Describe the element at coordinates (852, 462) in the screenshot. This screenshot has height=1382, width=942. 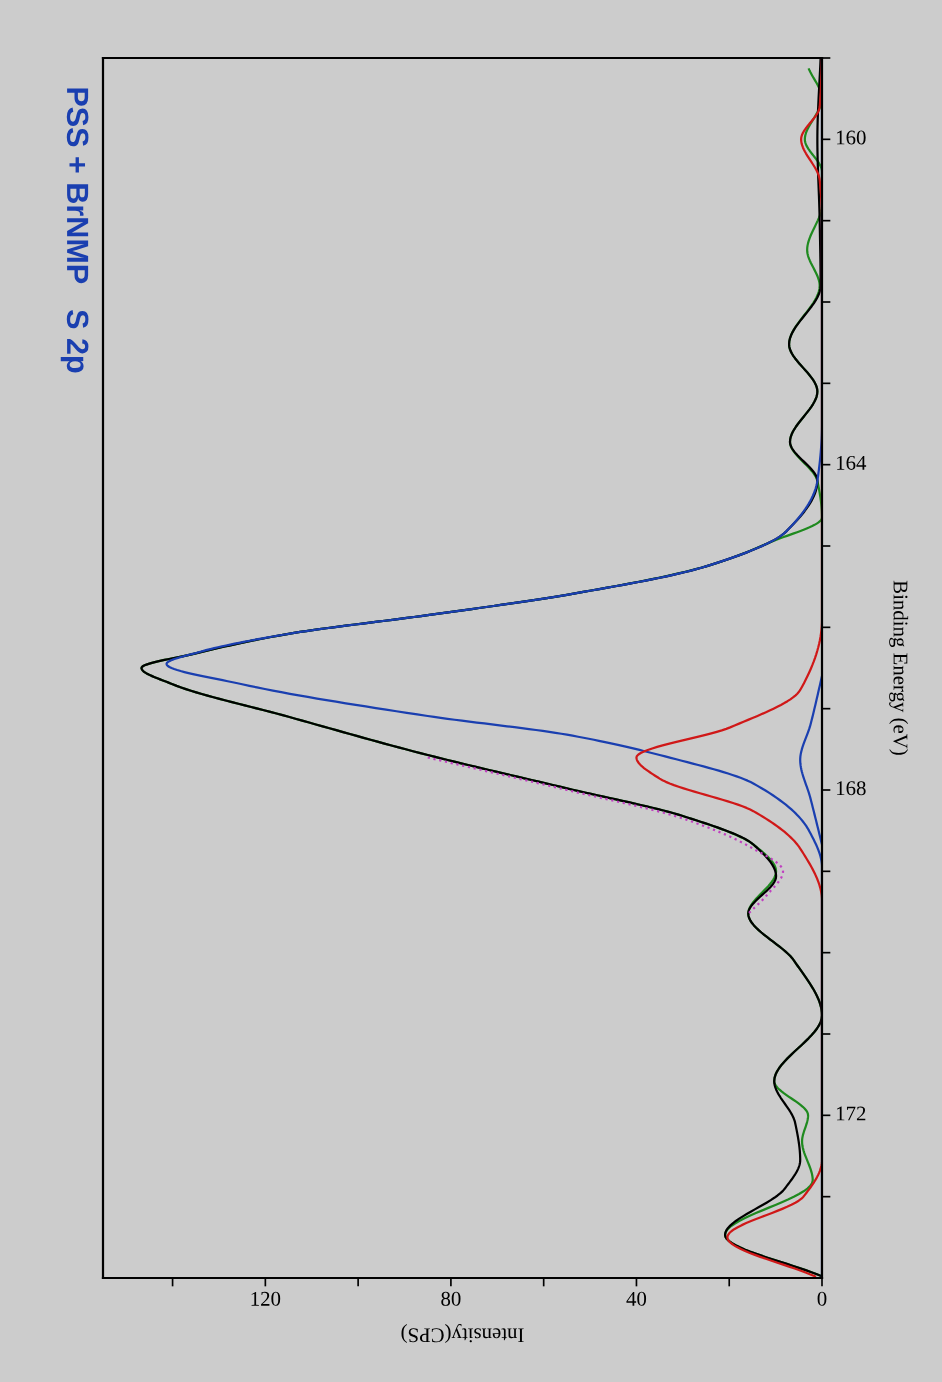
I see `y-tick-label: 164` at that location.